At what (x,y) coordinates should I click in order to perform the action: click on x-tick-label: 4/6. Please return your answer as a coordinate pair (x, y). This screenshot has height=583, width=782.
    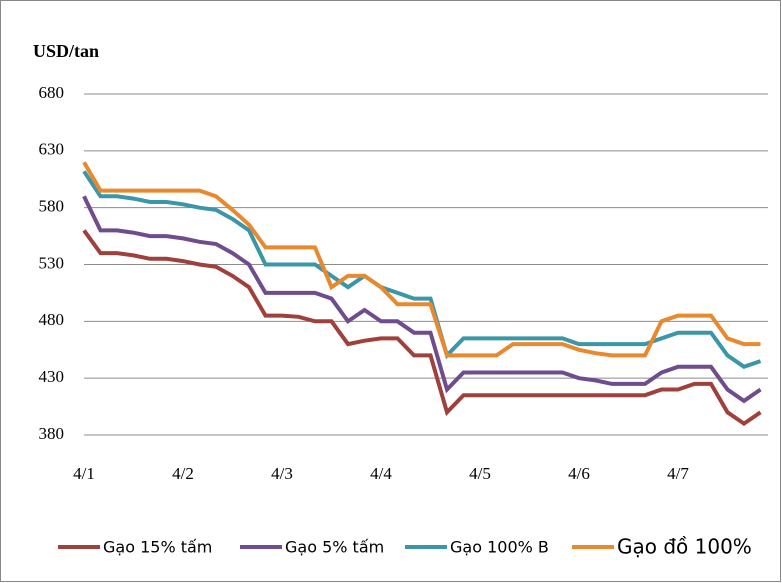
    Looking at the image, I should click on (579, 473).